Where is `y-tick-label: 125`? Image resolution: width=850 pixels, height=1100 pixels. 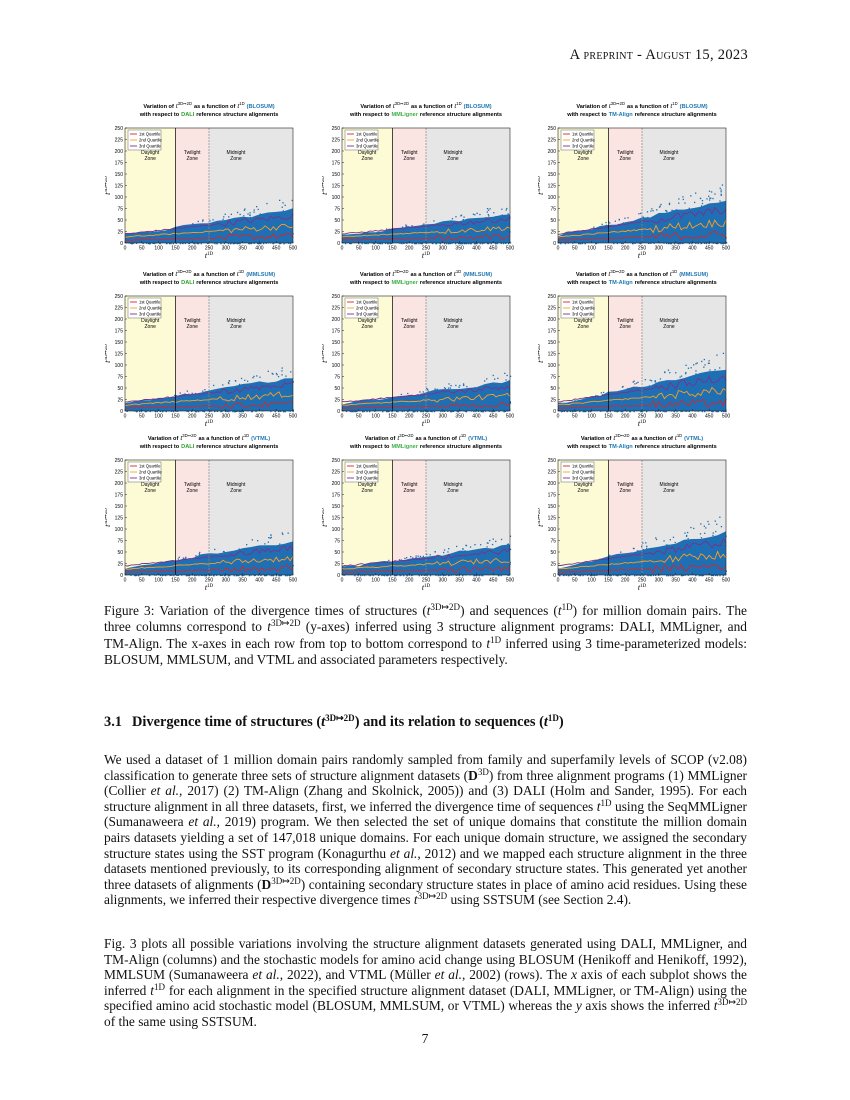 y-tick-label: 125 is located at coordinates (119, 518).